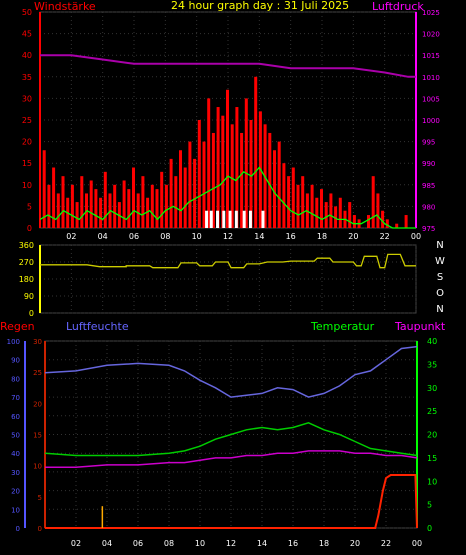  Describe the element at coordinates (37, 342) in the screenshot. I see `rain-tick-label: 30` at that location.